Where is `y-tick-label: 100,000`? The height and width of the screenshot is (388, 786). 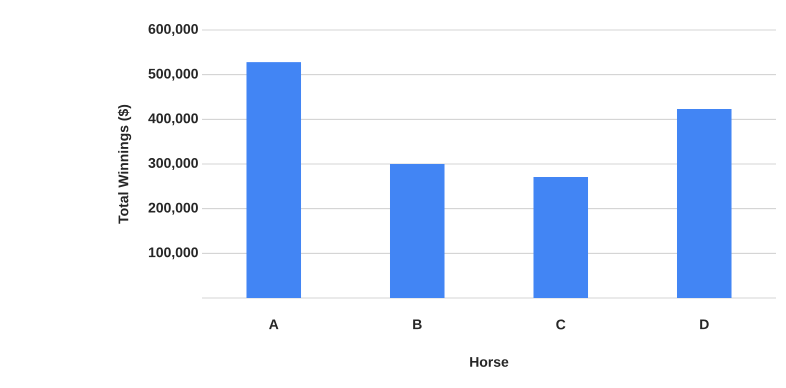
y-tick-label: 100,000 is located at coordinates (173, 253).